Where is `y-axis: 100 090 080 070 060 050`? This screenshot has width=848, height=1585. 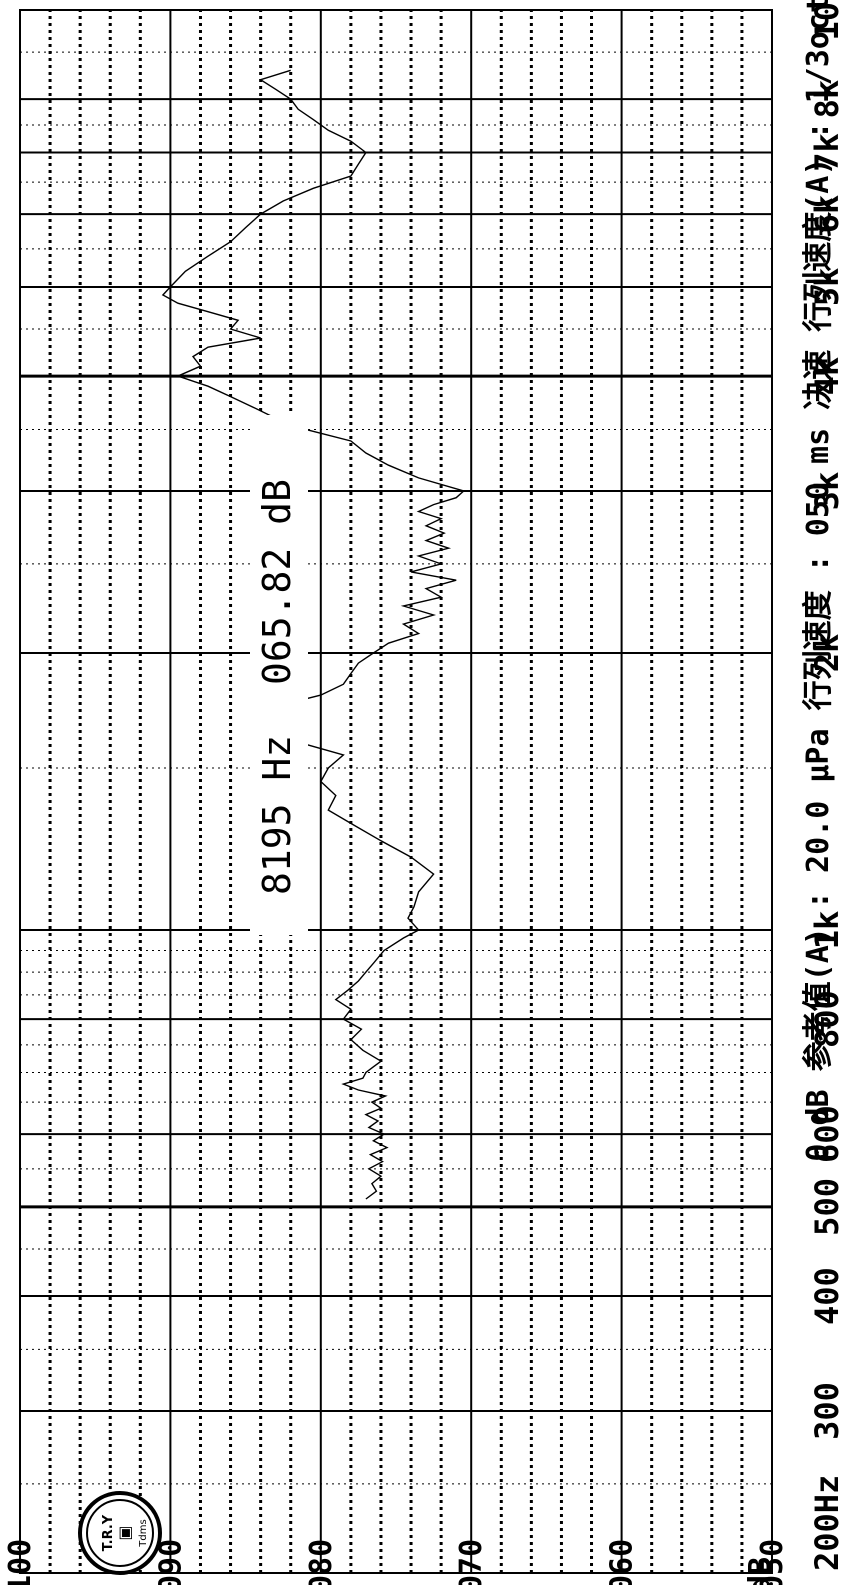
y-axis: 100 090 080 070 060 050 is located at coordinates (396, 1562).